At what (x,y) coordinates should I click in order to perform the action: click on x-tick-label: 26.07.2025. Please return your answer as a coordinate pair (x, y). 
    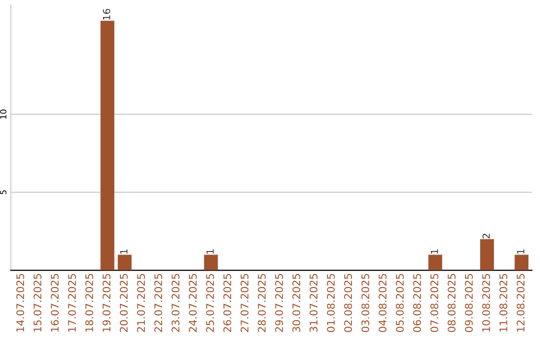
    Looking at the image, I should click on (227, 303).